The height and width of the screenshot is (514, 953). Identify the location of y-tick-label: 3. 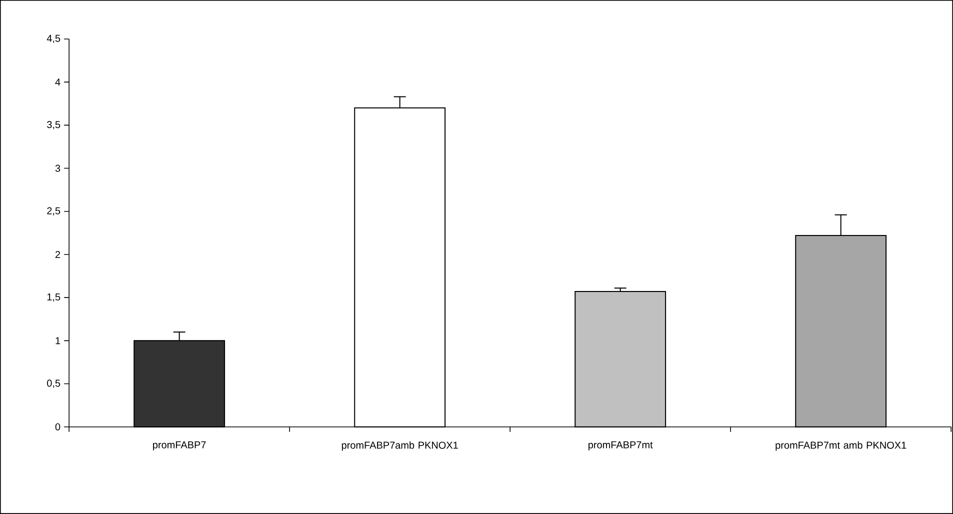
(57, 168).